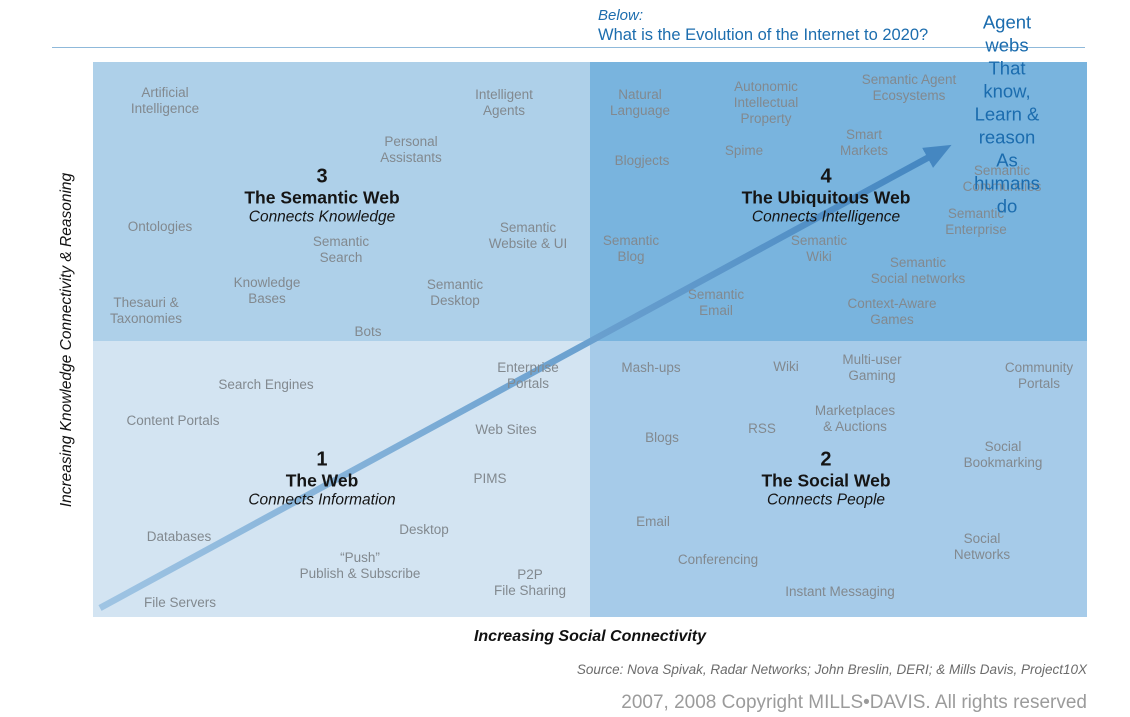 This screenshot has width=1130, height=717. I want to click on quadrant-title-semantic-web: 3 The Semantic Web Connects Knowledge, so click(321, 196).